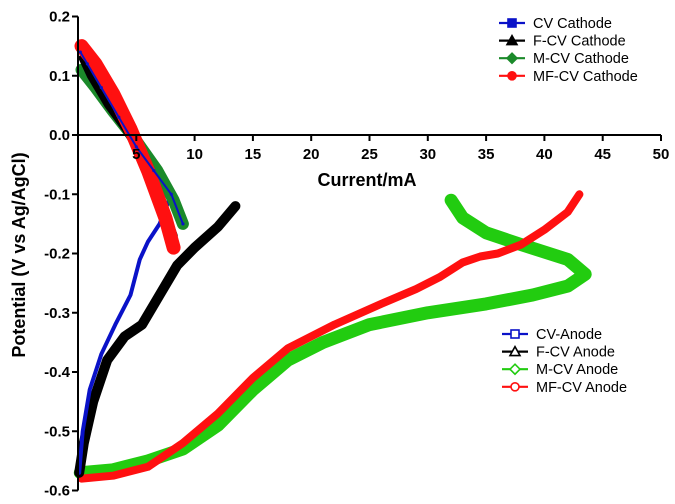  Describe the element at coordinates (512, 58) in the screenshot. I see `legend-marker-m-cv-cathode` at that location.